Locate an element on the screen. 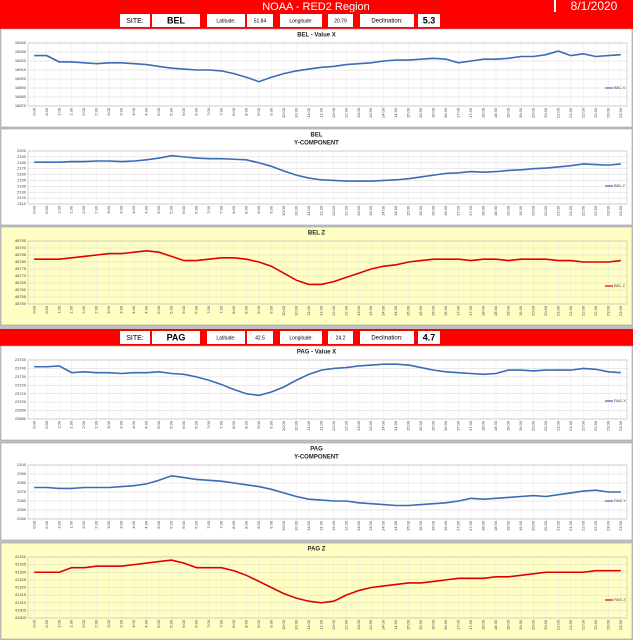 The width and height of the screenshot is (633, 640). legend-label: BEL Y is located at coordinates (619, 185).